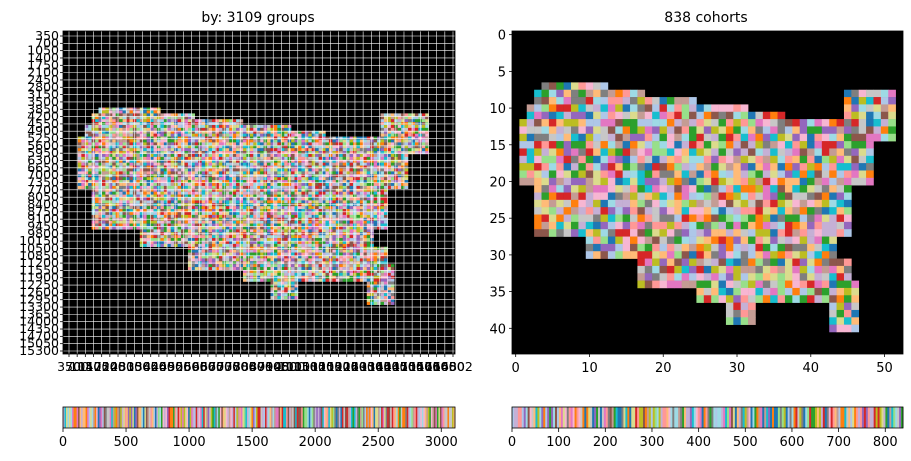 This screenshot has height=461, width=911. What do you see at coordinates (314, 366) in the screenshot?
I see `x-tick-label: 10850` at bounding box center [314, 366].